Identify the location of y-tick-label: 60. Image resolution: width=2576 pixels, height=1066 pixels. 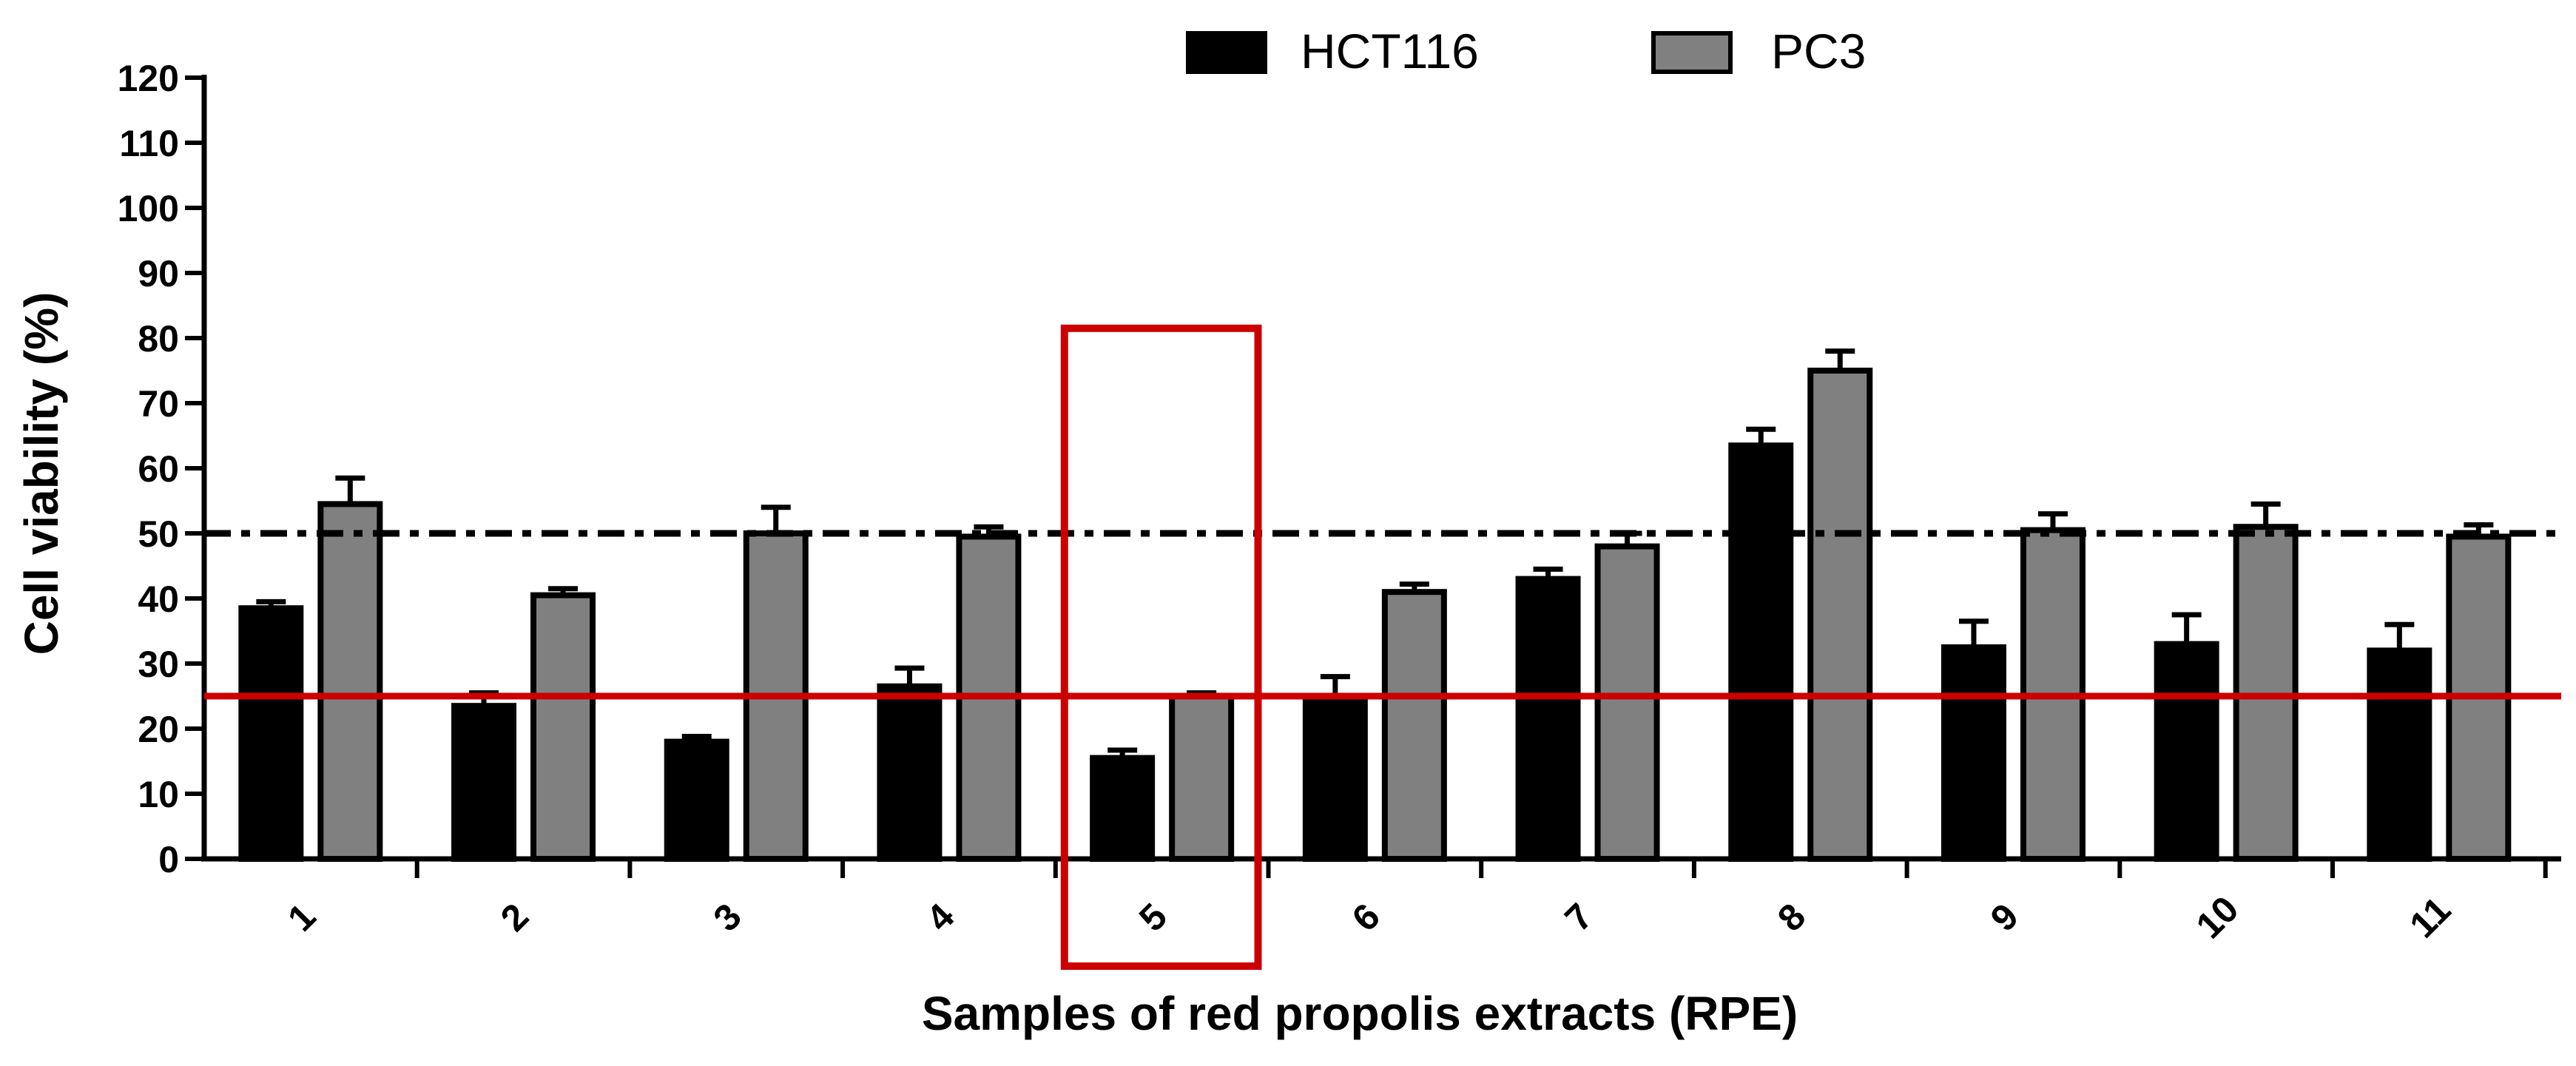
(158, 469).